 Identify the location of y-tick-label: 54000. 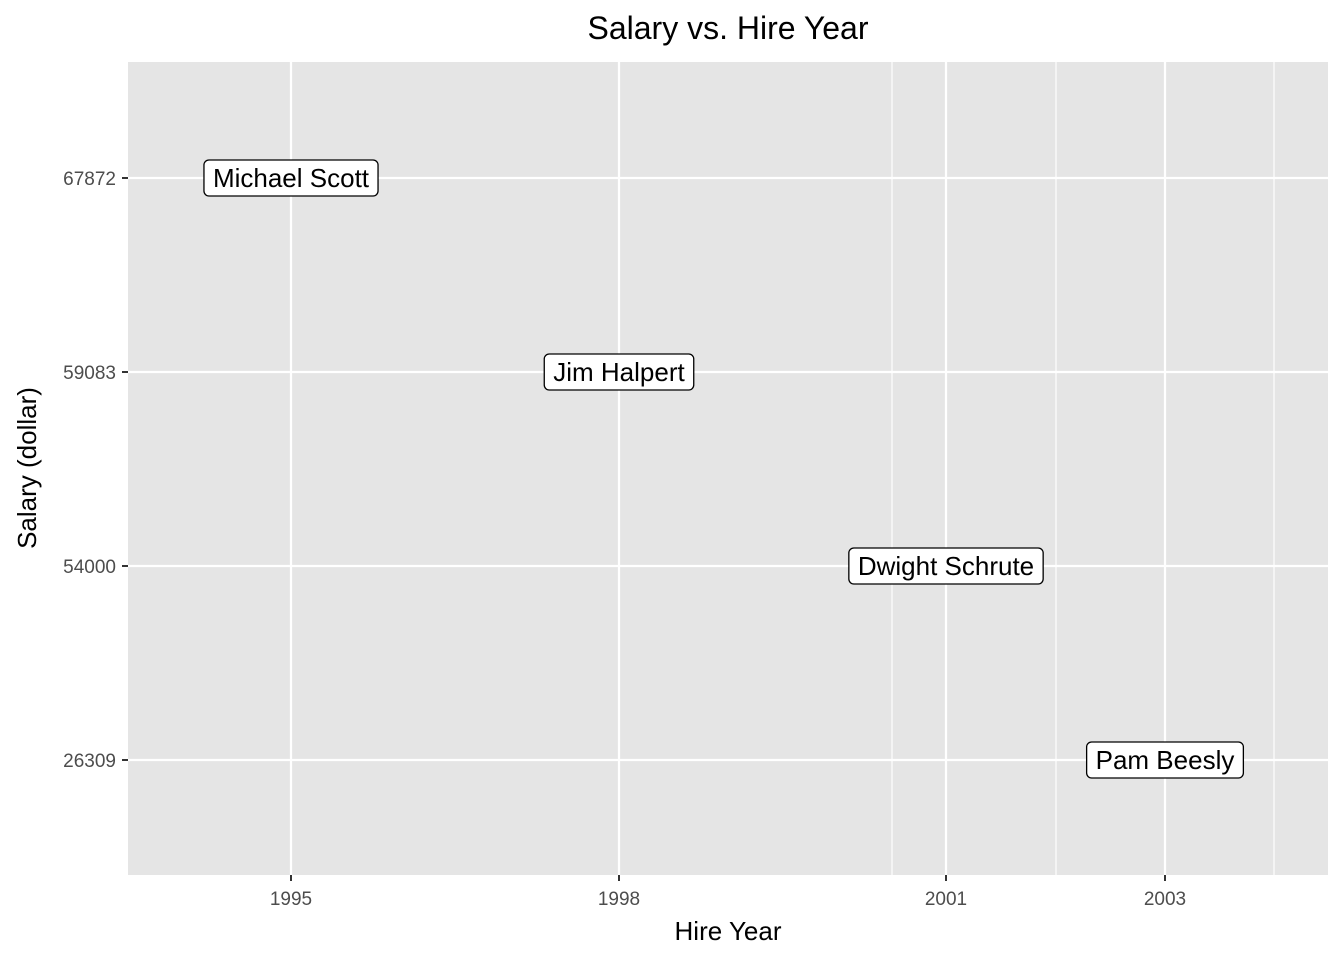
(89, 567).